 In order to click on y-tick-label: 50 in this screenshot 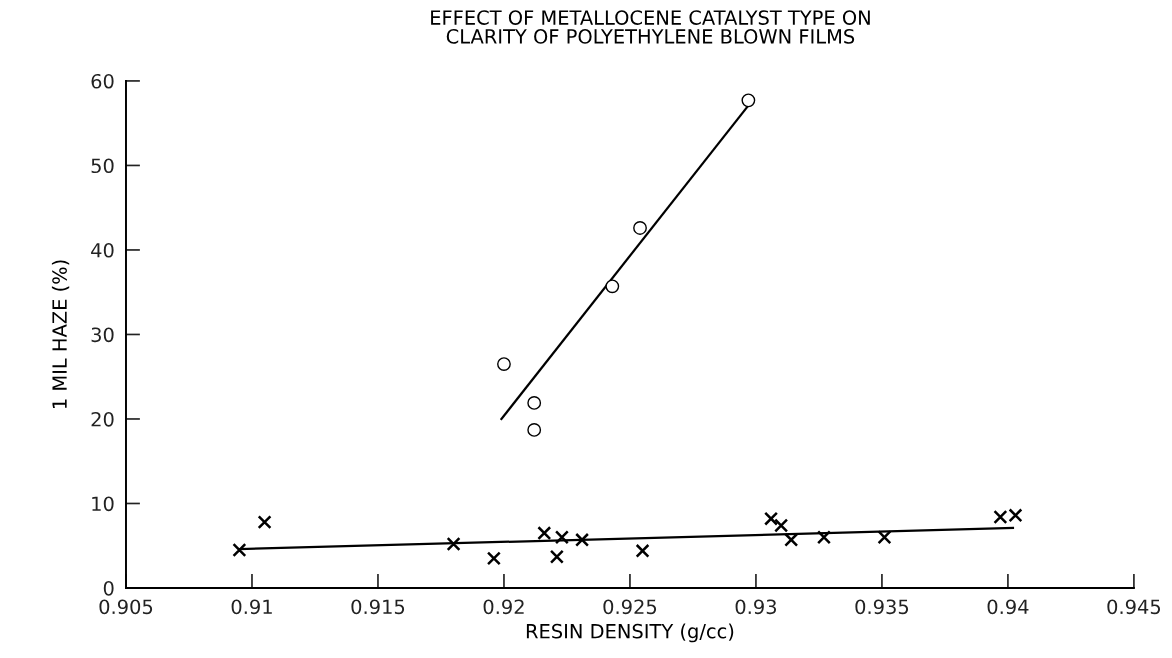, I will do `click(102, 166)`.